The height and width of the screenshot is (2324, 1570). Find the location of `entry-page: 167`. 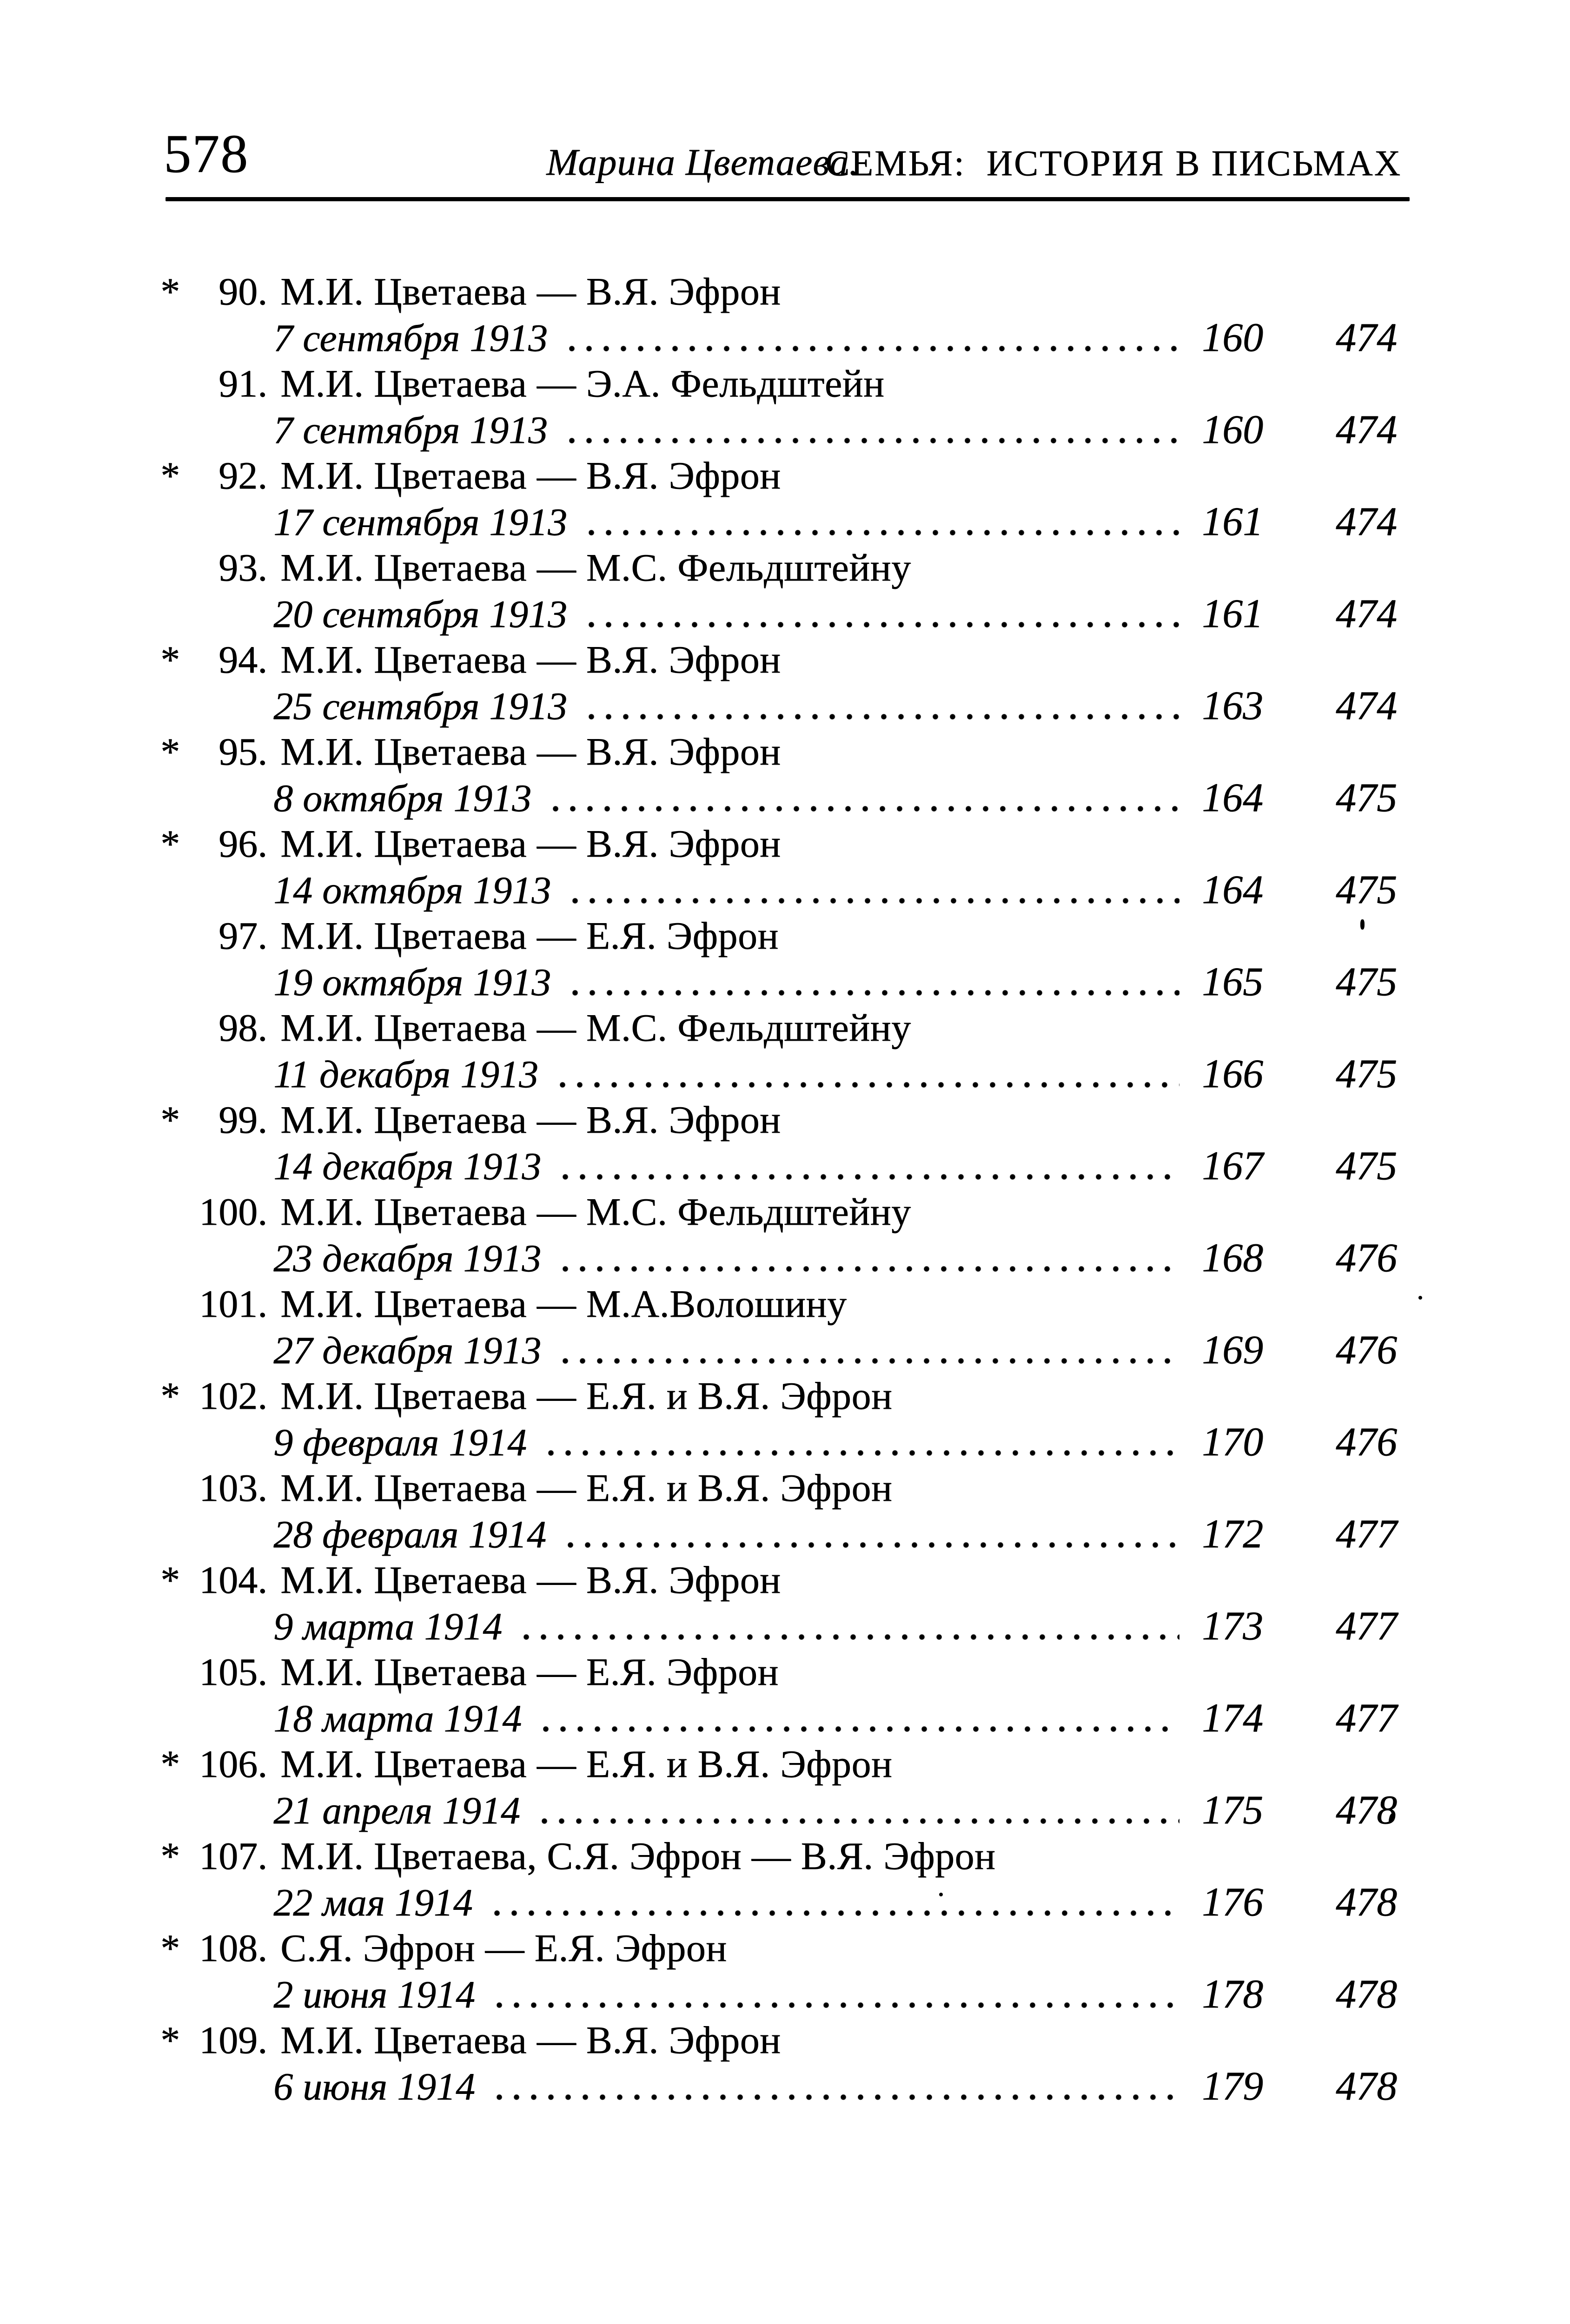

entry-page: 167 is located at coordinates (1232, 1165).